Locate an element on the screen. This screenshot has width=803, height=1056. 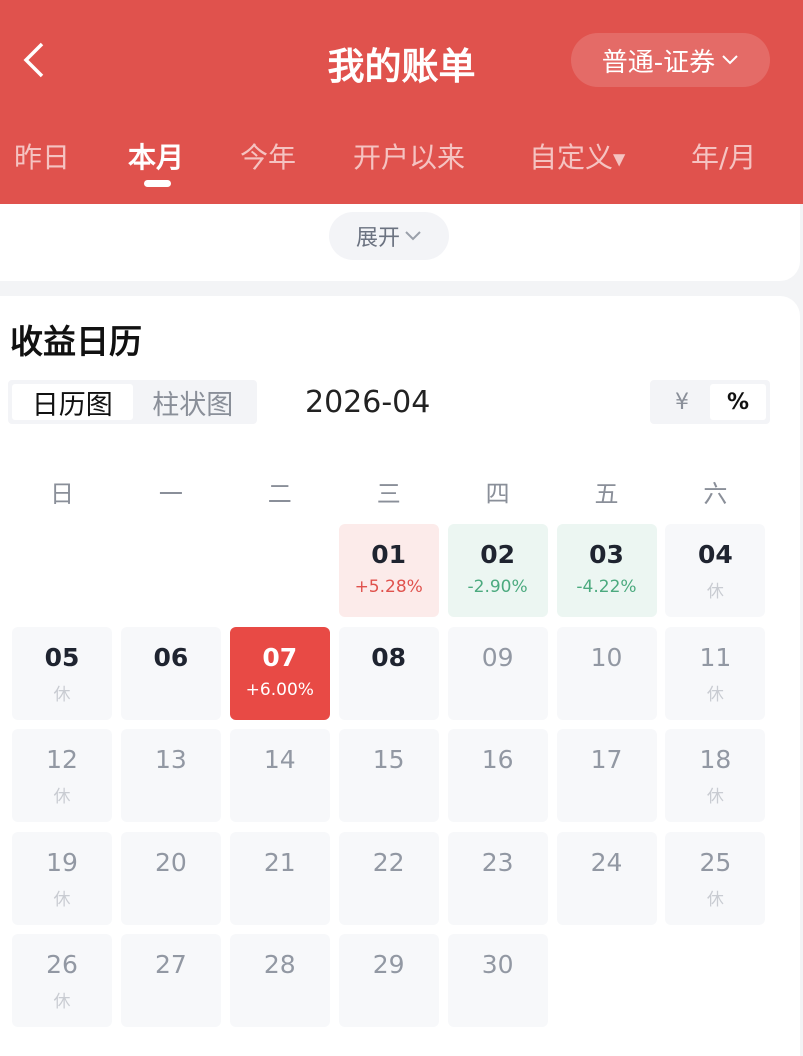
day-cell: 16 is located at coordinates (497, 776).